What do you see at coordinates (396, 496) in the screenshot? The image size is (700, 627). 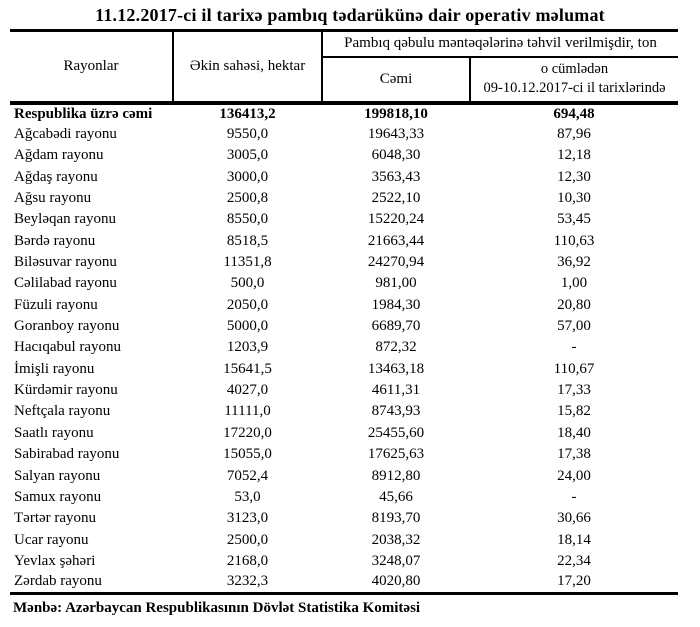 I see `total-value: 45,66` at bounding box center [396, 496].